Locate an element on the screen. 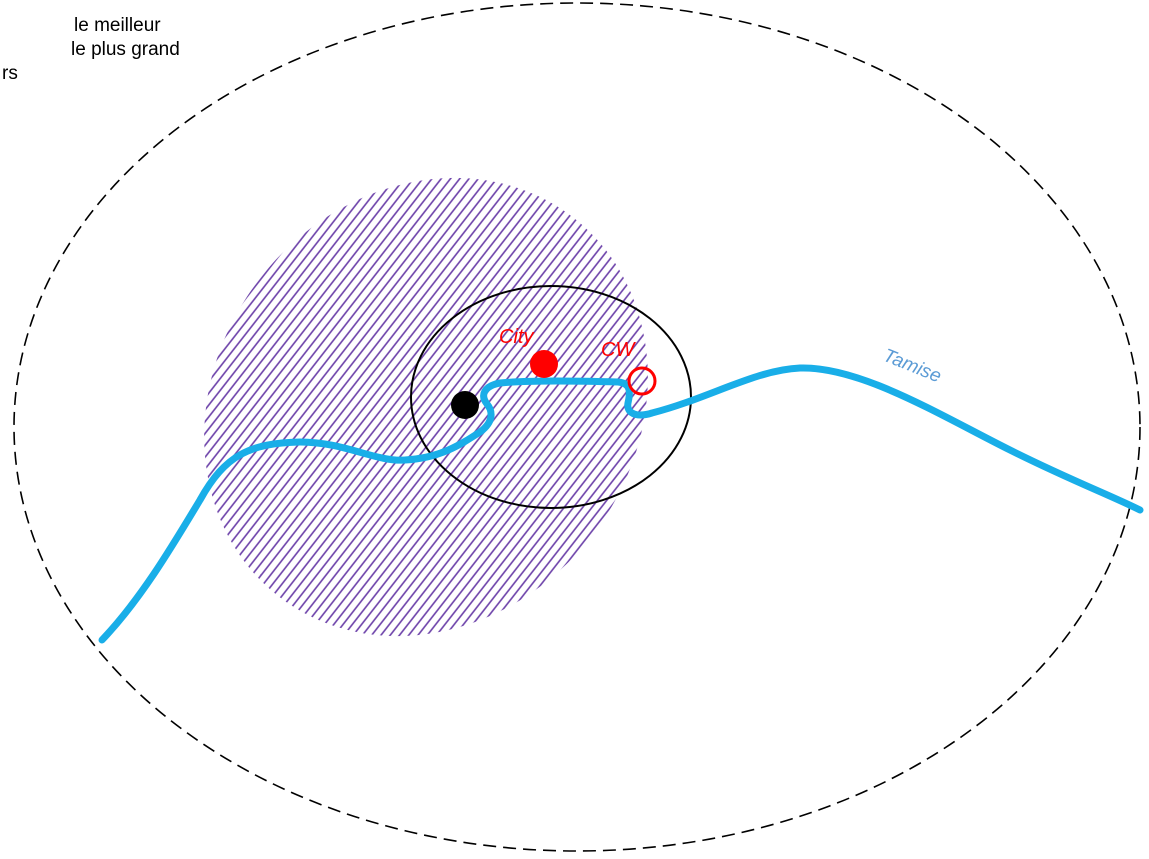  corner-note: le meilleur le plus grand rs is located at coordinates (90, 50).